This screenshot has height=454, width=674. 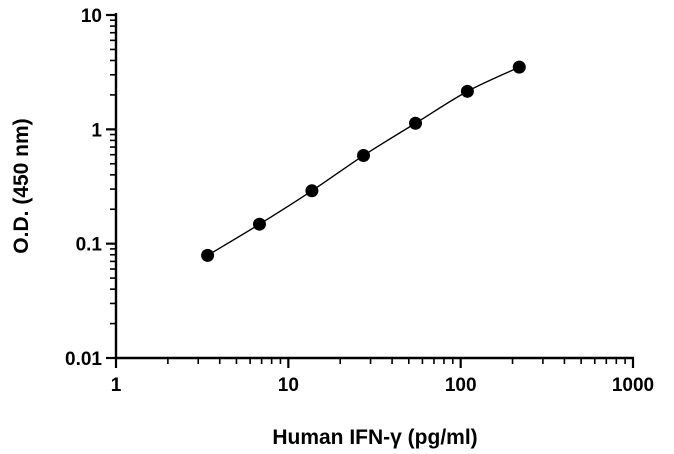 I want to click on x-tick-label: 100, so click(x=461, y=385).